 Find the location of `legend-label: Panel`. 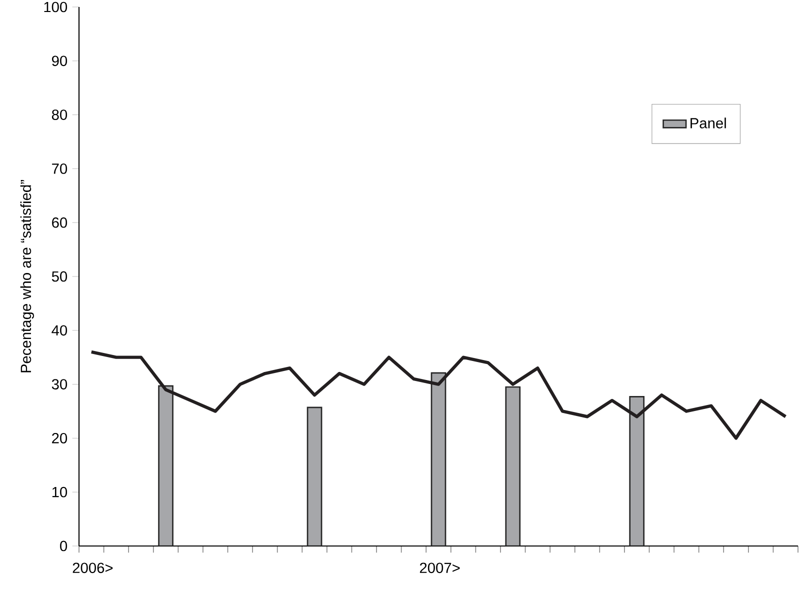

legend-label: Panel is located at coordinates (708, 123).